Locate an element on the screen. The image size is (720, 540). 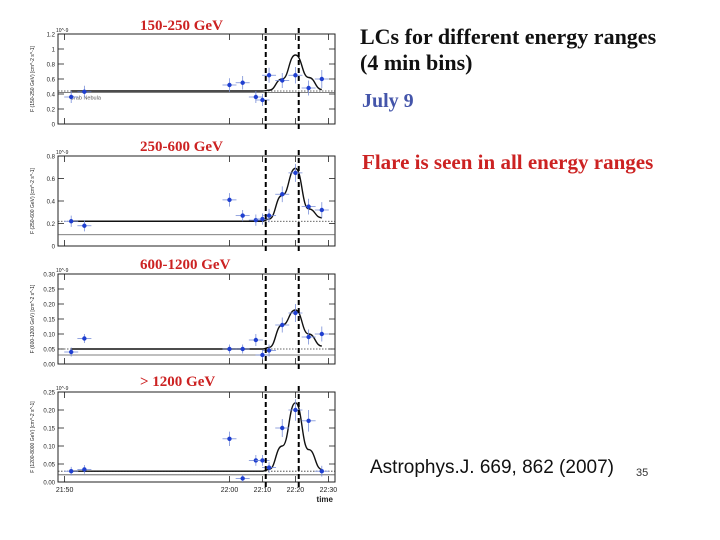
x-tick-label: 22:30 is located at coordinates (329, 490).